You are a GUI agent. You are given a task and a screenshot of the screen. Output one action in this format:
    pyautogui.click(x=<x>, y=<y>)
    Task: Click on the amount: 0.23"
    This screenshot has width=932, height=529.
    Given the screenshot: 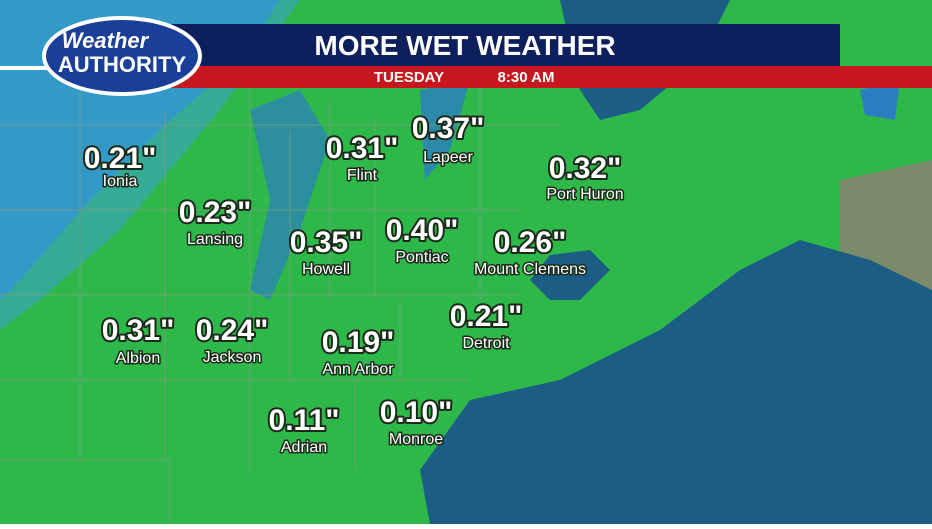 What is the action you would take?
    pyautogui.click(x=215, y=212)
    